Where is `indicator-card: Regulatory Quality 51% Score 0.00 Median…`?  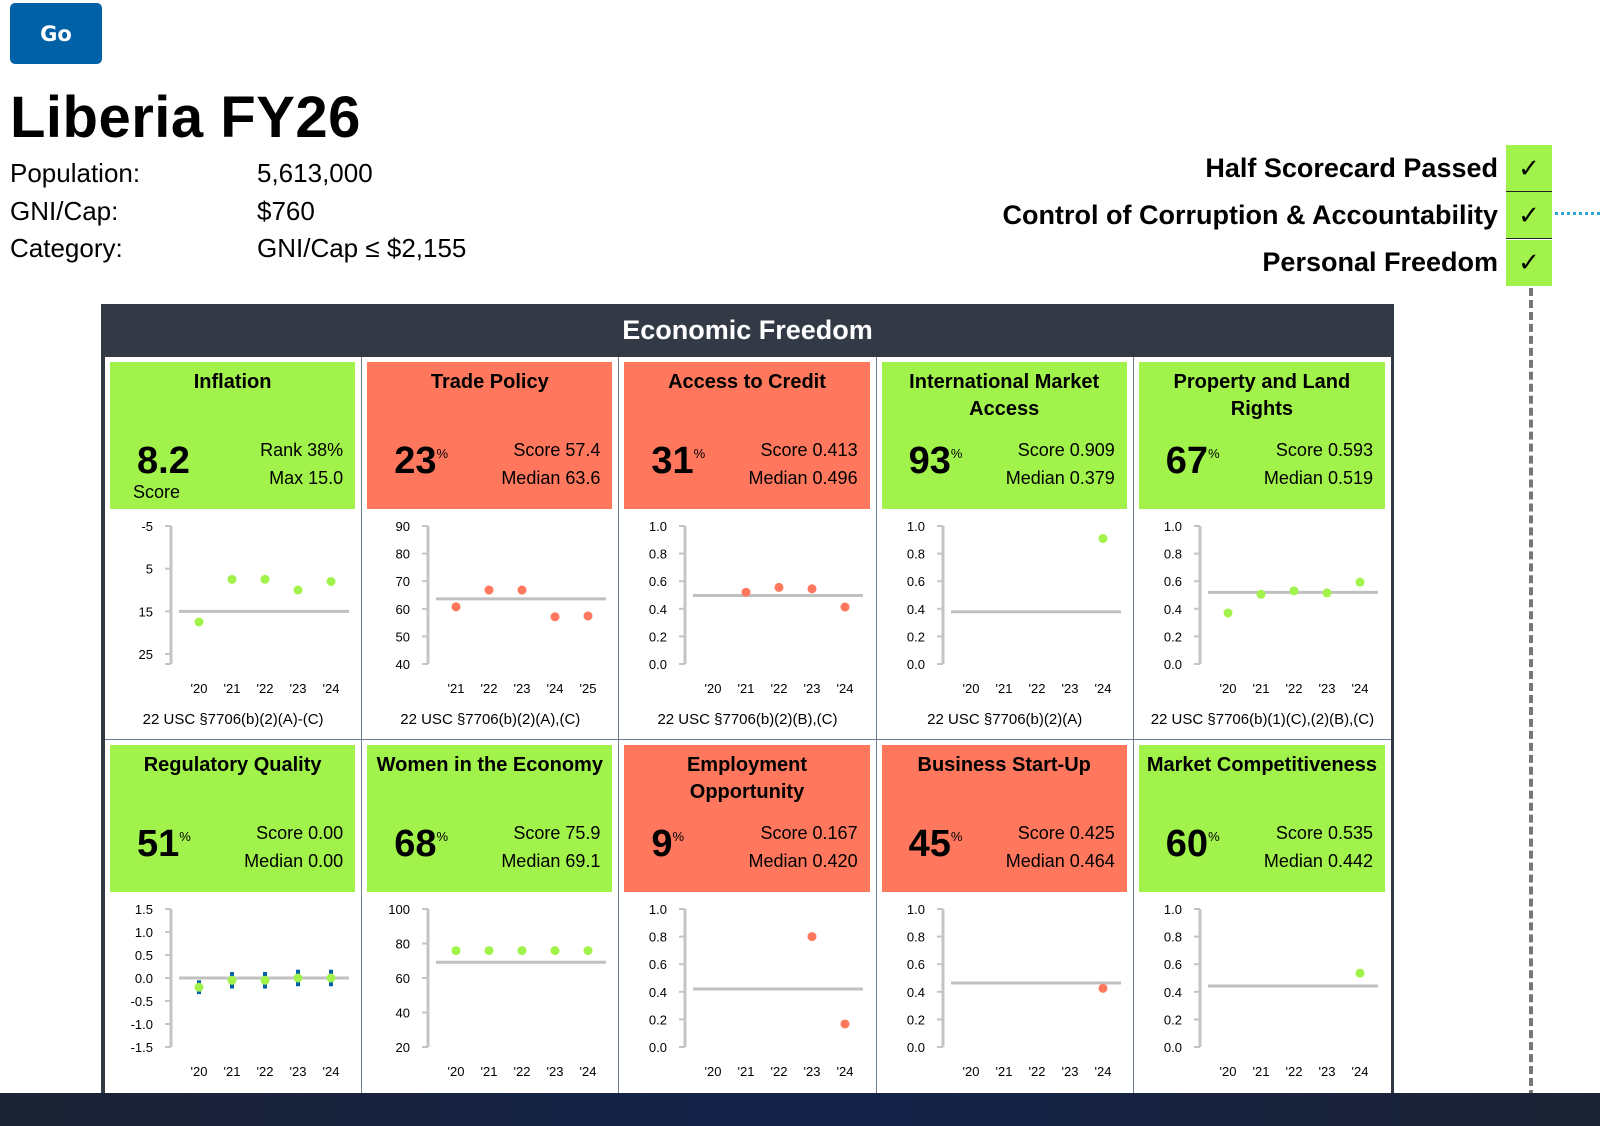 indicator-card: Regulatory Quality 51% Score 0.00 Median… is located at coordinates (233, 818).